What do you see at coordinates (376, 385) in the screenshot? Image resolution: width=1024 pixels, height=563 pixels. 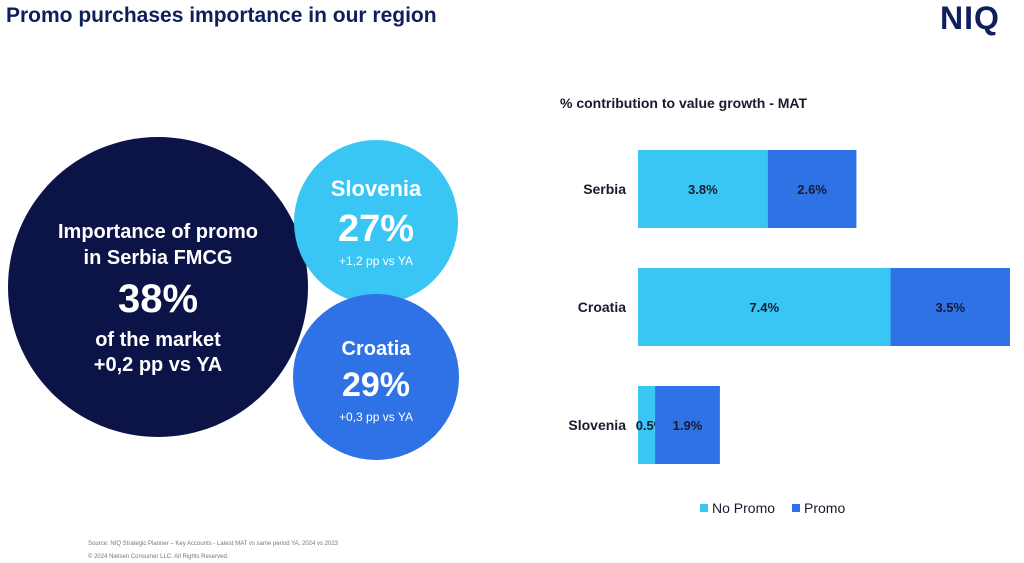 I see `croatia-bubble-value: 29%` at bounding box center [376, 385].